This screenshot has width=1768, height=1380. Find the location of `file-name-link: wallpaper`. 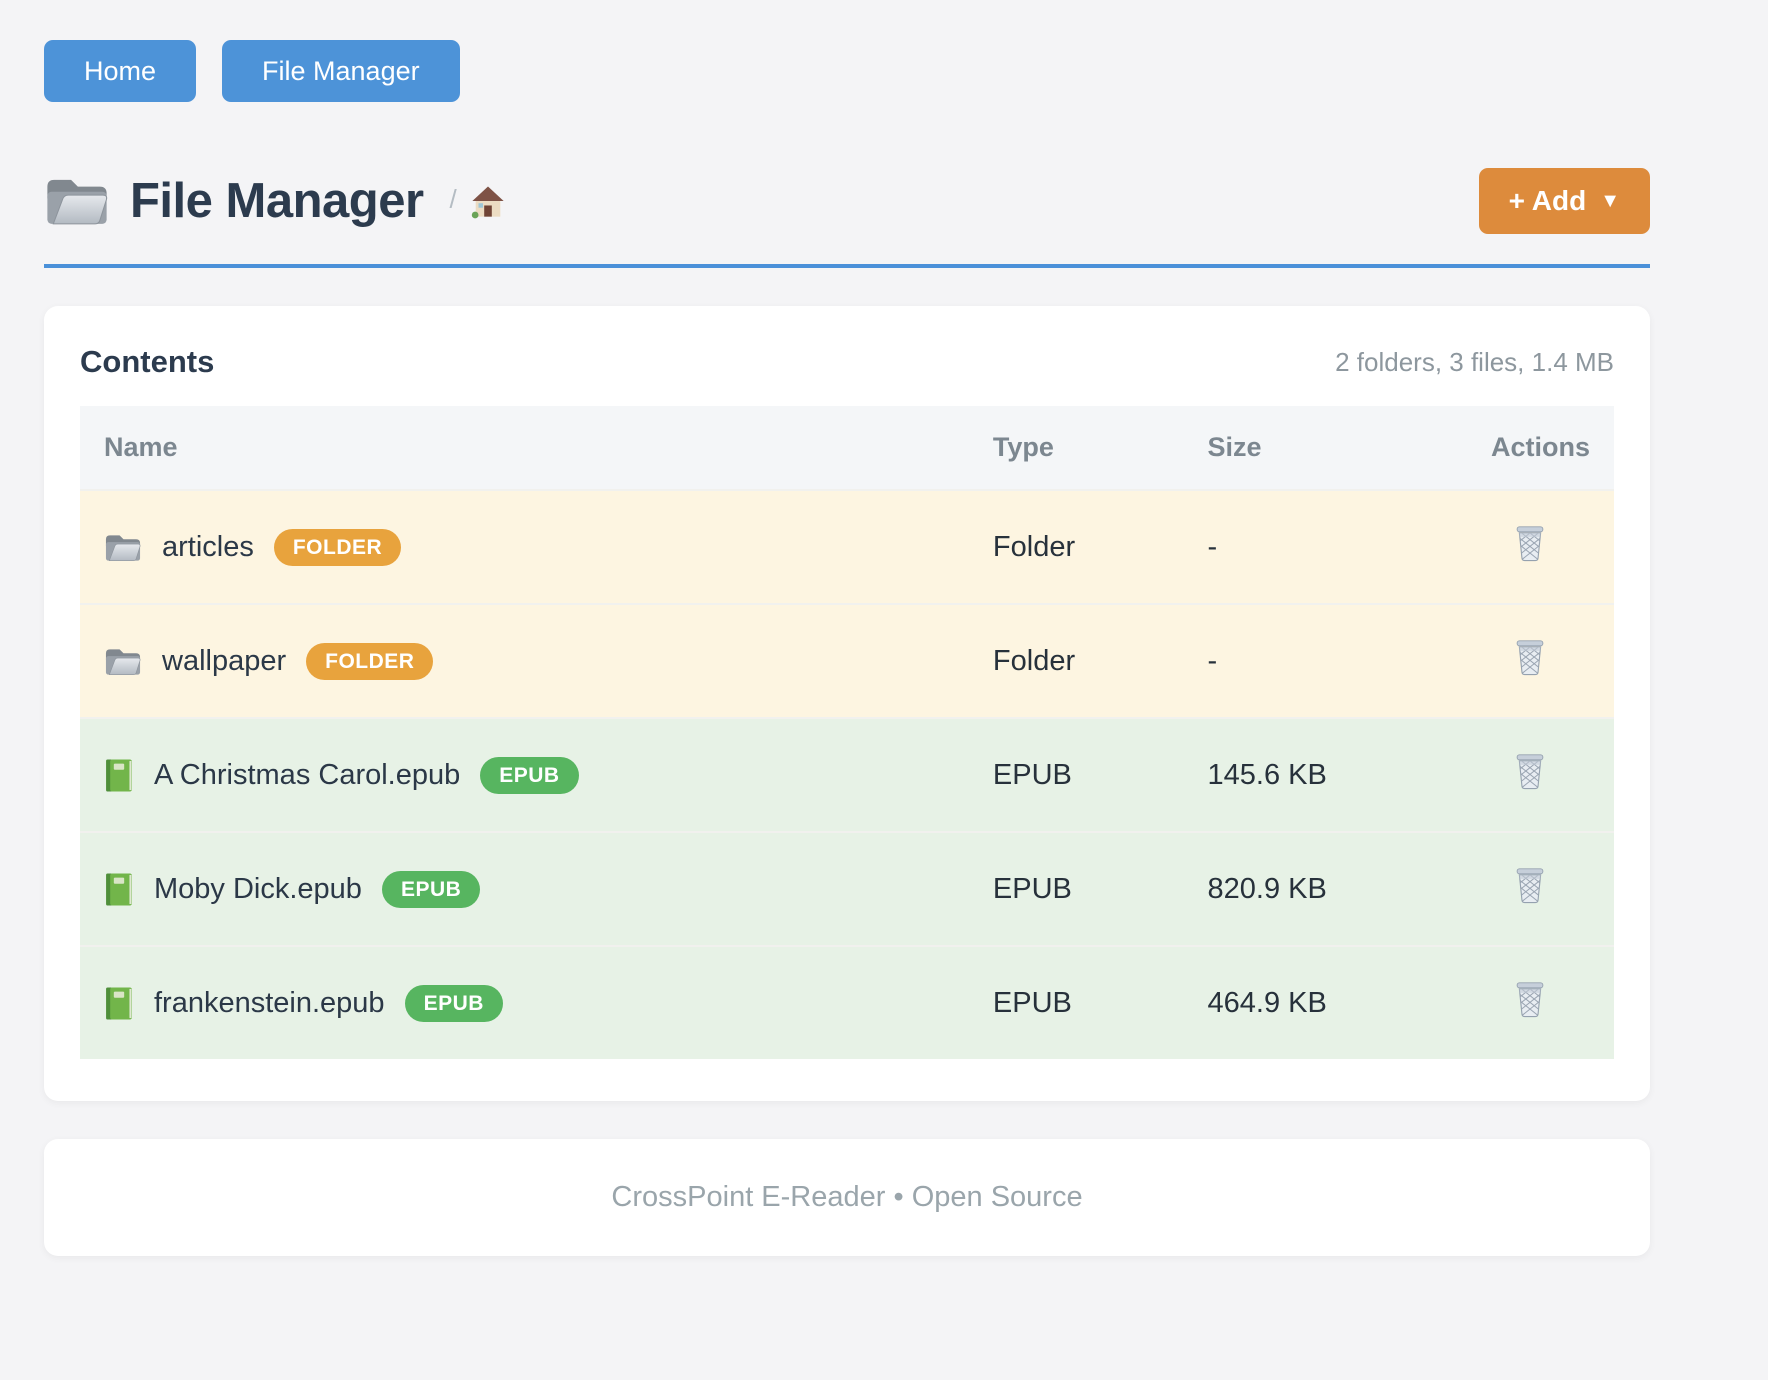

file-name-link: wallpaper is located at coordinates (224, 660).